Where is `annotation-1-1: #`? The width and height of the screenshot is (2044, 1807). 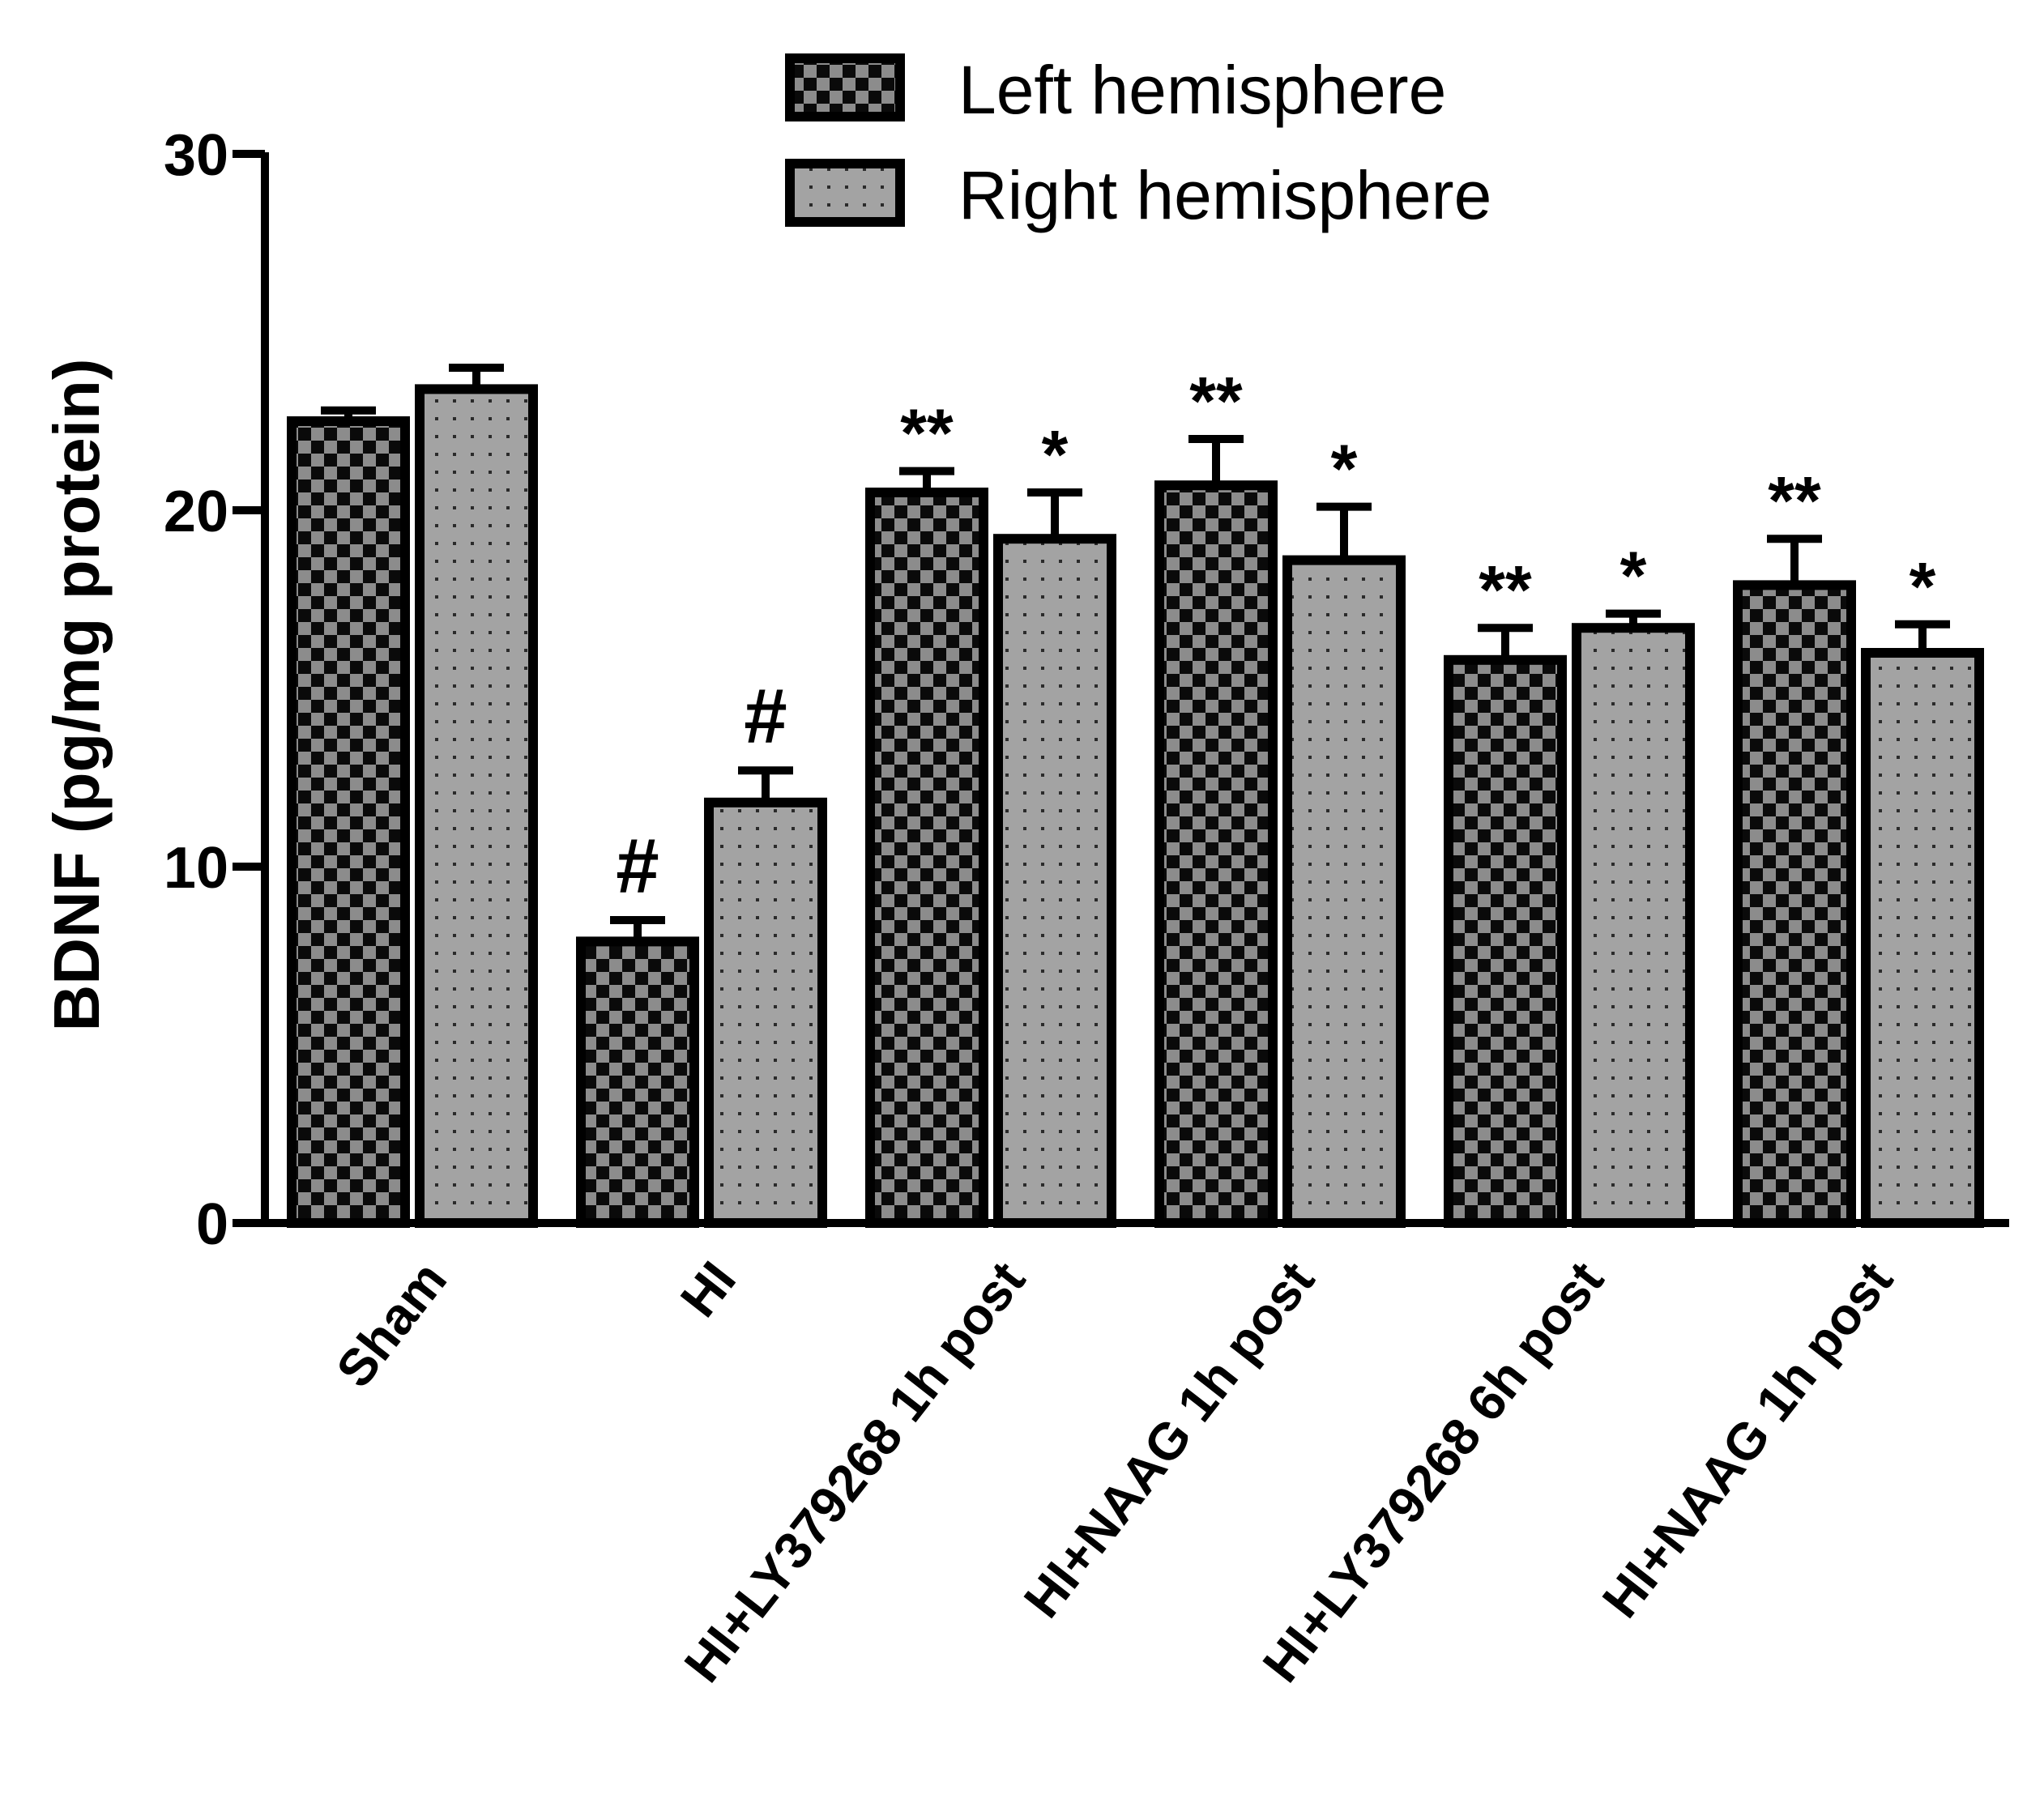
annotation-1-1: # is located at coordinates (765, 716).